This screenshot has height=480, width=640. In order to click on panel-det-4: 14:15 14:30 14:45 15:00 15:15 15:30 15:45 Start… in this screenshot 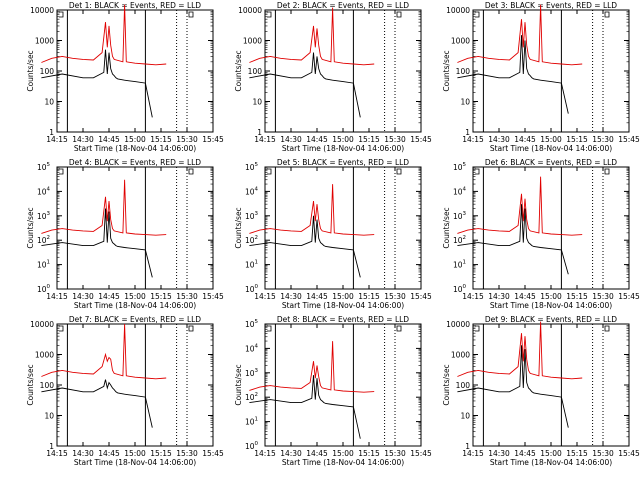, I will do `click(125, 234)`.